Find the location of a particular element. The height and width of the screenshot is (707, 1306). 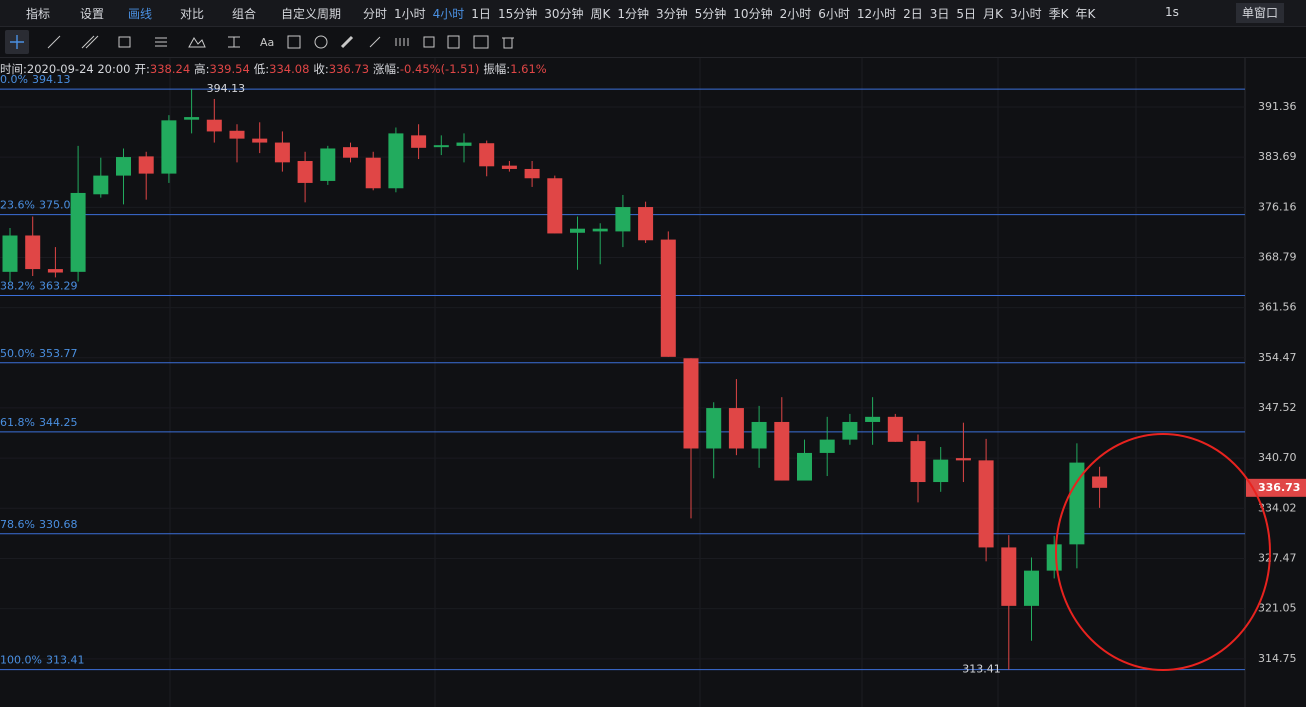

period-button: 1小时 is located at coordinates (410, 14).